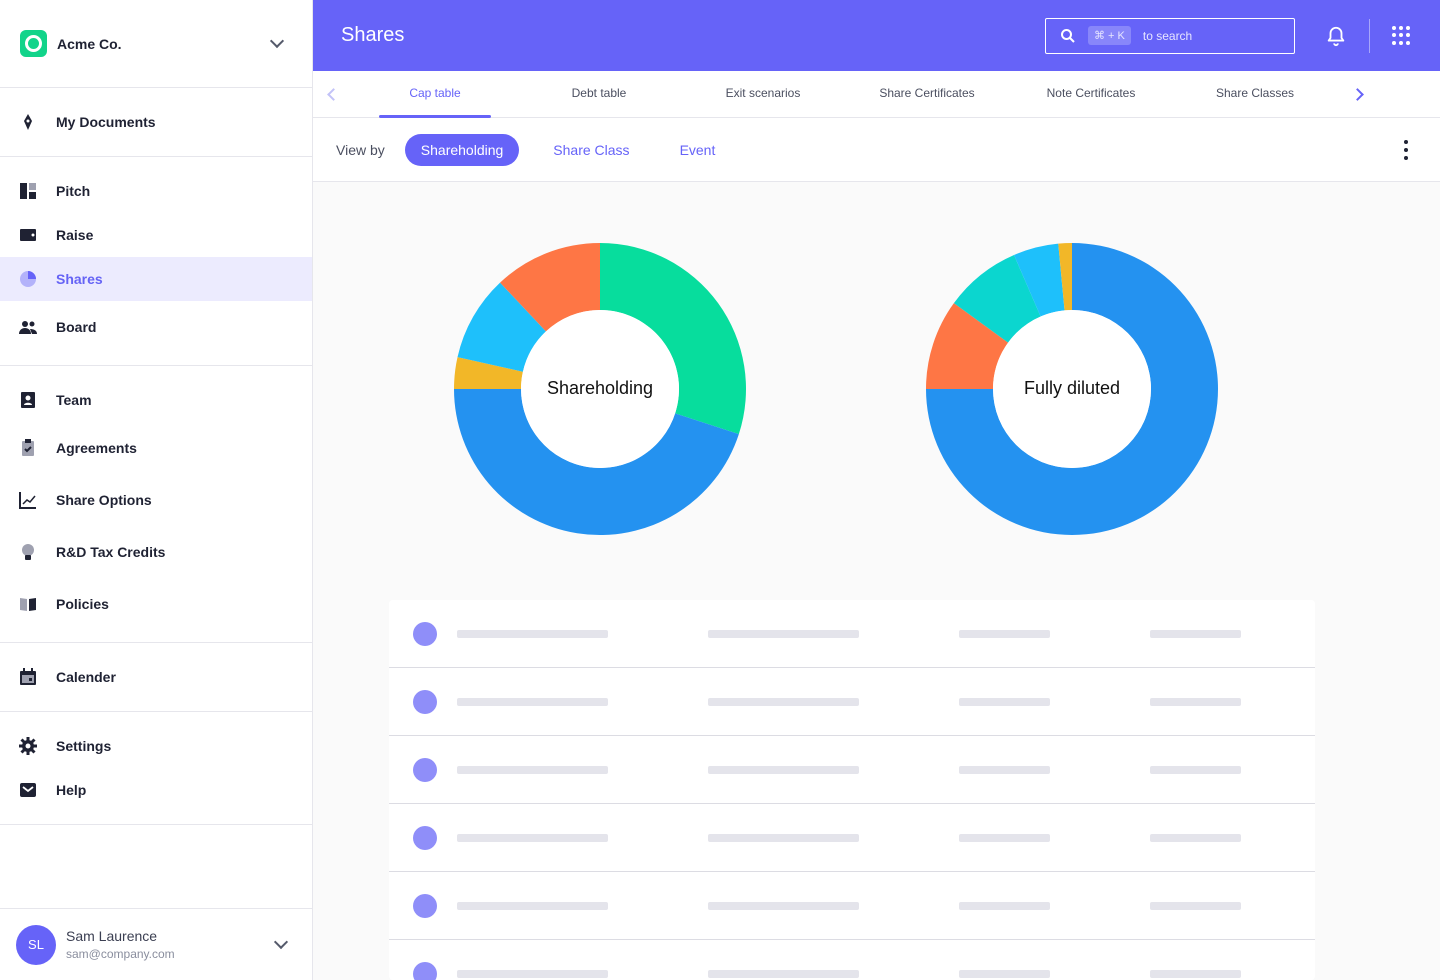  I want to click on view-by-share-class-button: Share Class, so click(591, 149).